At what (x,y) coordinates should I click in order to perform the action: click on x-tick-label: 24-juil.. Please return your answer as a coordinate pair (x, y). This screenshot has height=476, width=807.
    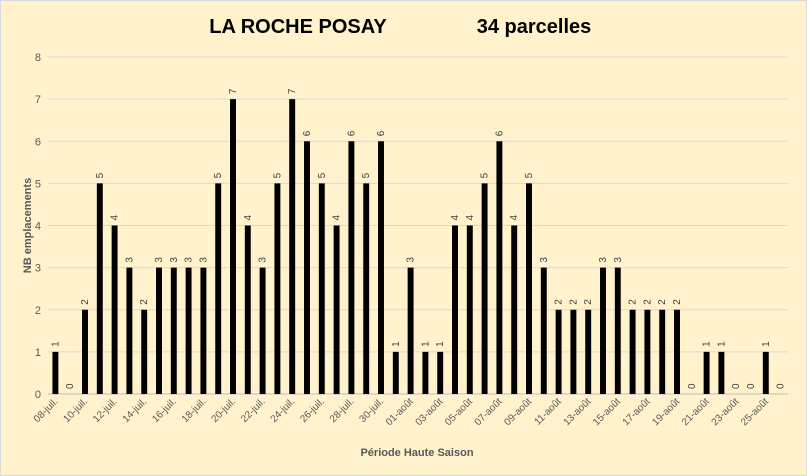
    Looking at the image, I should click on (283, 410).